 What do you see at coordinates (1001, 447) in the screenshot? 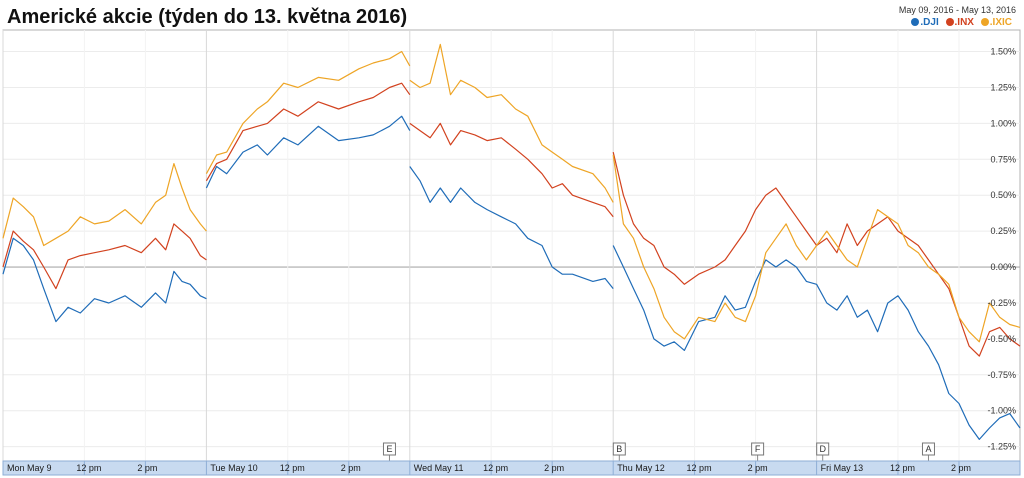
I see `y-tick-label: -1.25%` at bounding box center [1001, 447].